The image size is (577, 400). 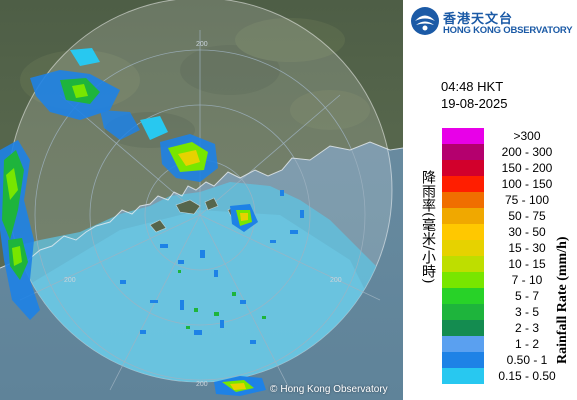 I want to click on copyright-notice: © Hong Kong Observatory, so click(x=329, y=389).